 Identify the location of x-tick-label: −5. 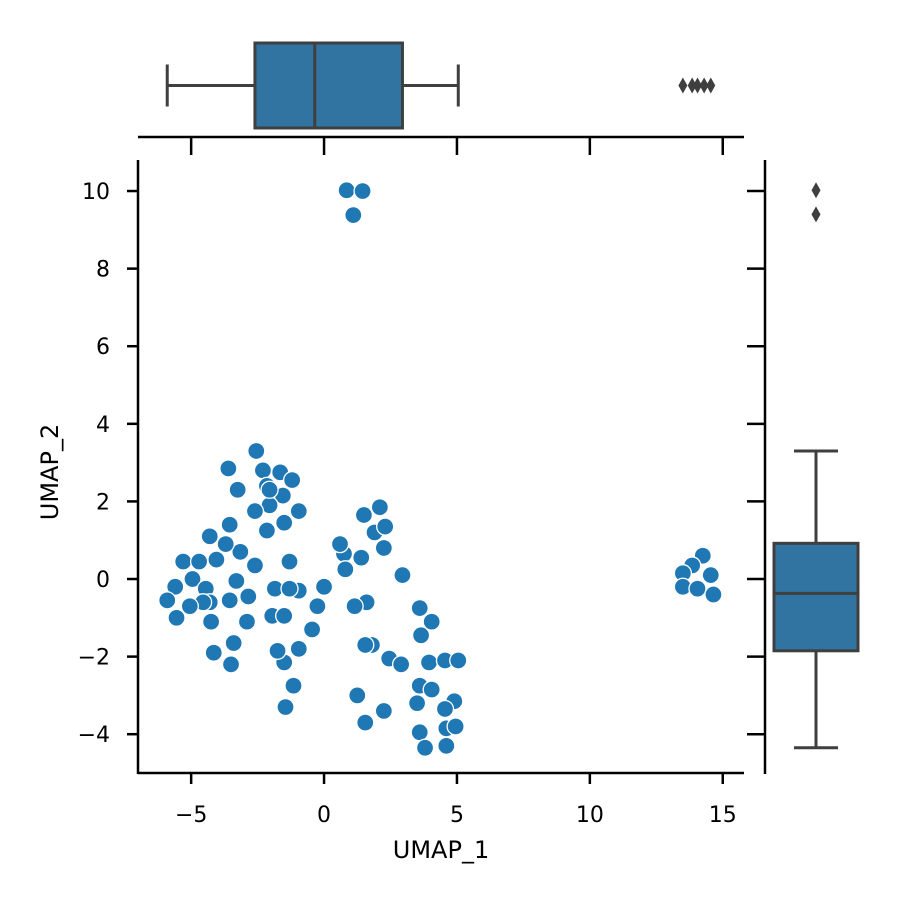
(191, 815).